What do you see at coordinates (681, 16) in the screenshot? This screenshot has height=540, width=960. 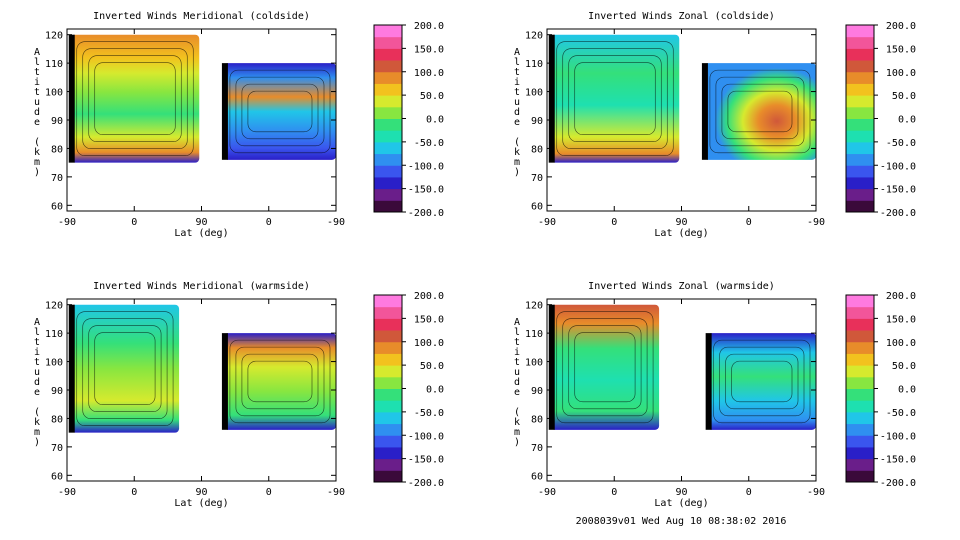 I see `panel-title: Inverted Winds Zonal (coldside)` at bounding box center [681, 16].